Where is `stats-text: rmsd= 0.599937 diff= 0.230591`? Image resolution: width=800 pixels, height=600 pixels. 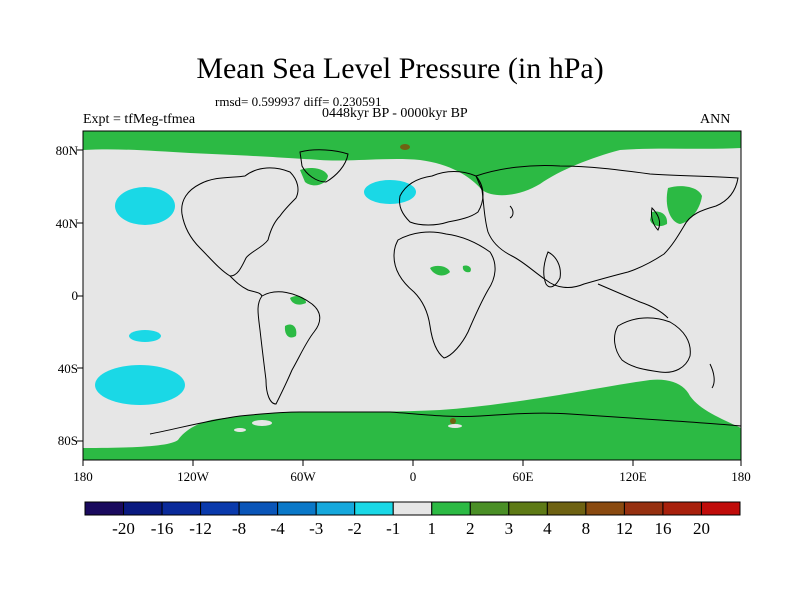
stats-text: rmsd= 0.599937 diff= 0.230591 is located at coordinates (298, 101).